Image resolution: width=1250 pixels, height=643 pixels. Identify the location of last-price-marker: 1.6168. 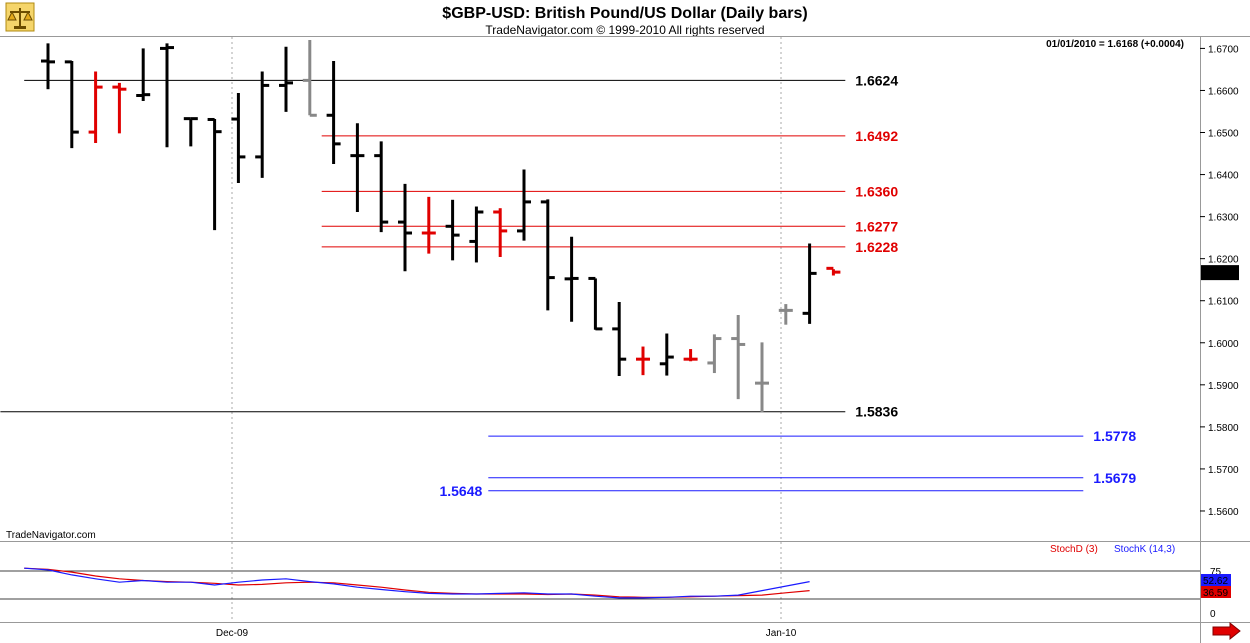
(1220, 273).